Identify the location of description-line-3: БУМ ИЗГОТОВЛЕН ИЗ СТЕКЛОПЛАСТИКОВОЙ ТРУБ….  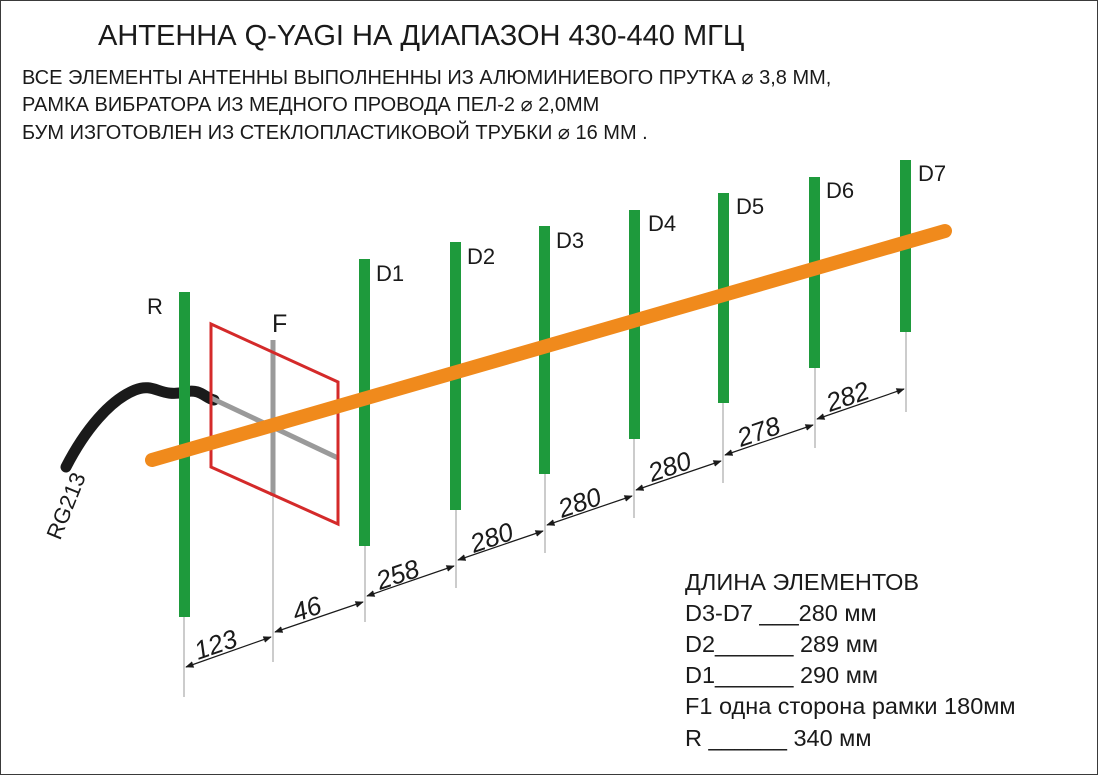
(335, 132).